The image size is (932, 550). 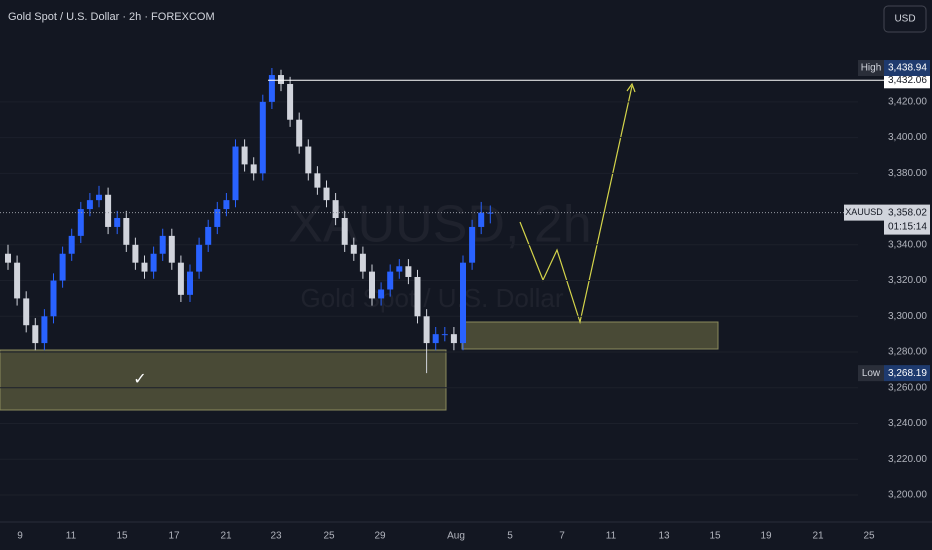 I want to click on y-tick-label: 3,420.00, so click(x=907, y=101).